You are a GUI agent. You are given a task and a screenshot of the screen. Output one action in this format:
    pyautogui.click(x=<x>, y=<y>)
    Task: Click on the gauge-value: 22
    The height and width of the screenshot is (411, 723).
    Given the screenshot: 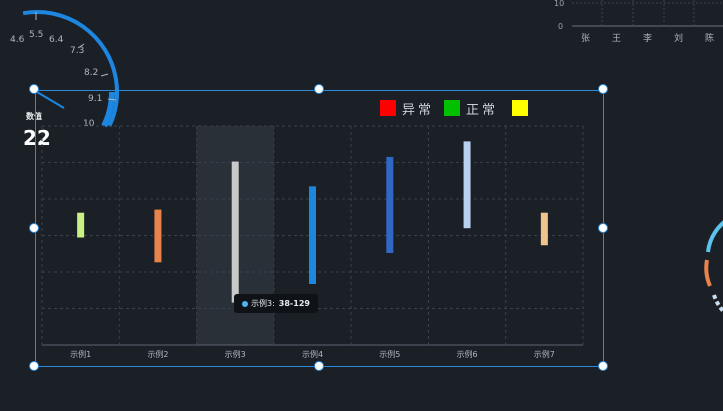 What is the action you would take?
    pyautogui.click(x=37, y=138)
    